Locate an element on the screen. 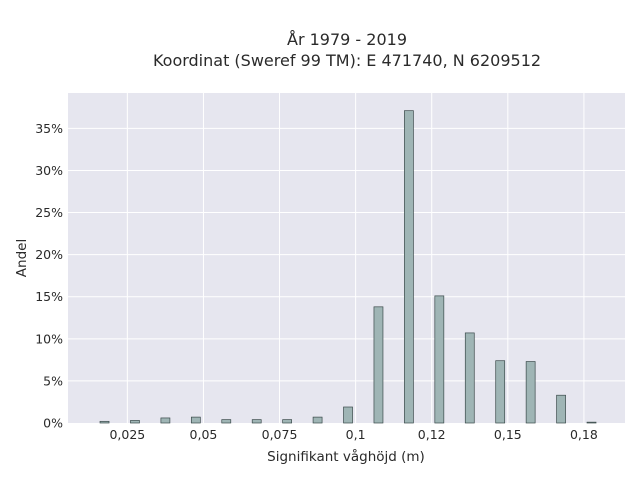  y-tick-label: 25% is located at coordinates (49, 212).